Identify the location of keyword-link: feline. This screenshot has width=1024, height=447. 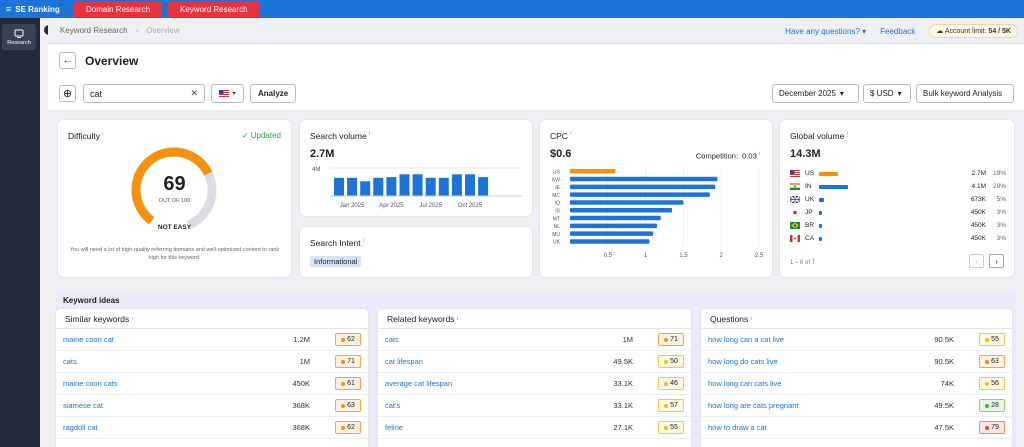
(394, 427).